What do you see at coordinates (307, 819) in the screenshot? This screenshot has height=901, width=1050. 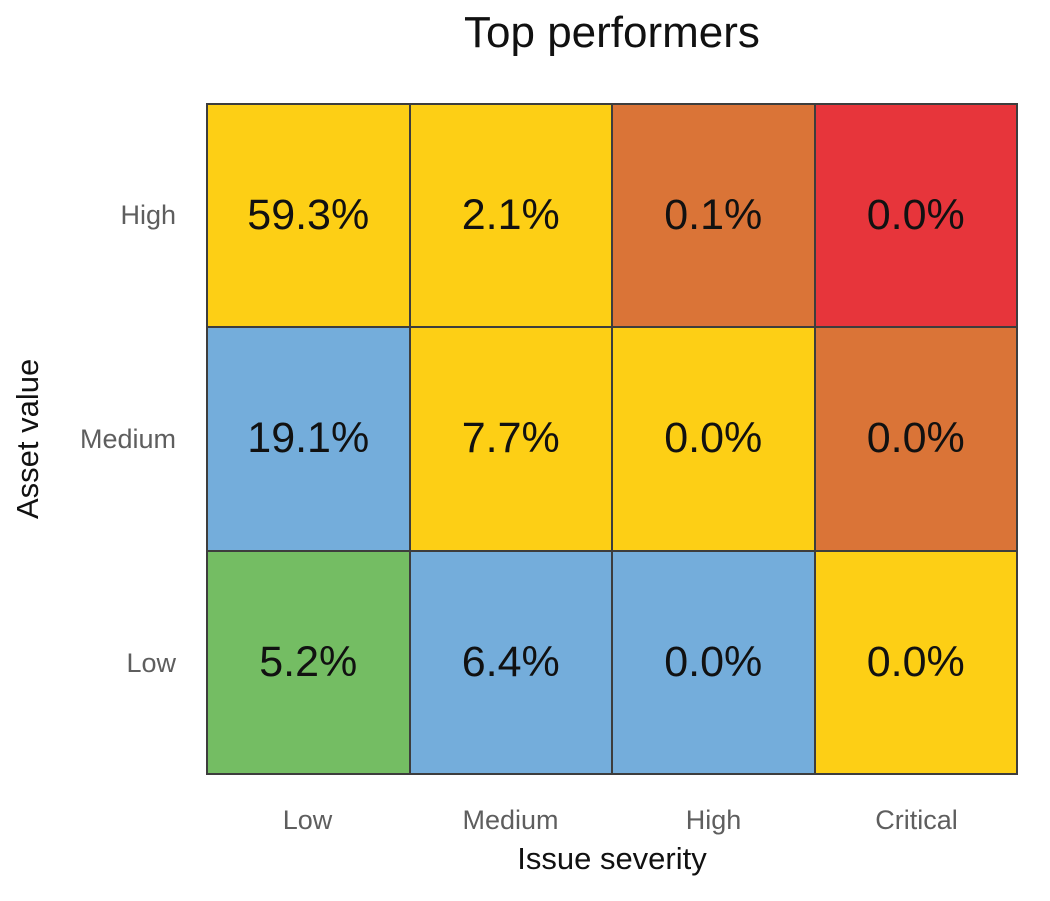 I see `x-tick-low: Low` at bounding box center [307, 819].